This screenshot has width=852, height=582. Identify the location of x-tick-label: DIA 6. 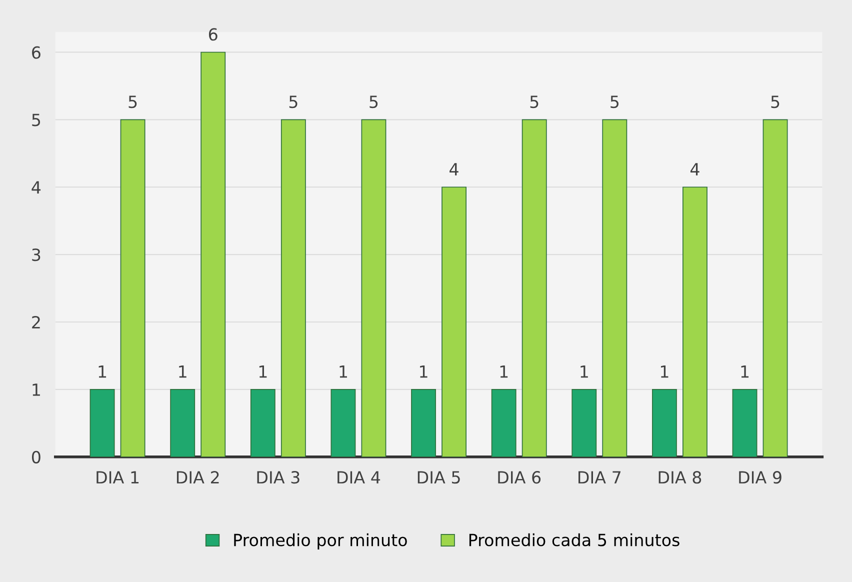
(519, 477).